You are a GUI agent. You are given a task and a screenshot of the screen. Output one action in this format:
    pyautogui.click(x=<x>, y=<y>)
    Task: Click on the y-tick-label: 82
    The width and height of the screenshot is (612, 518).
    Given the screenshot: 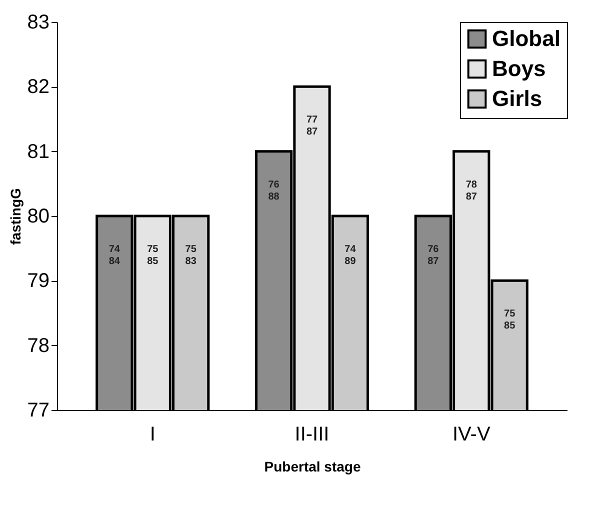 What is the action you would take?
    pyautogui.click(x=38, y=87)
    